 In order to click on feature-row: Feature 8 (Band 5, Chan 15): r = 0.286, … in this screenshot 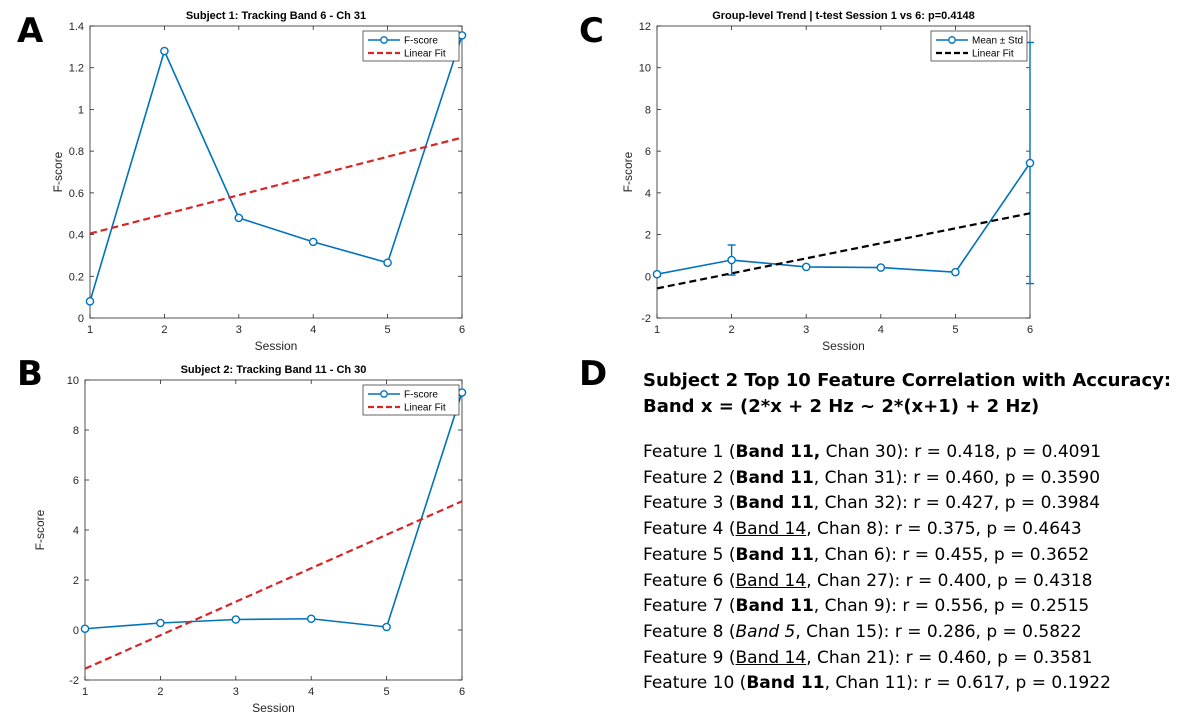, I will do `click(915, 633)`.